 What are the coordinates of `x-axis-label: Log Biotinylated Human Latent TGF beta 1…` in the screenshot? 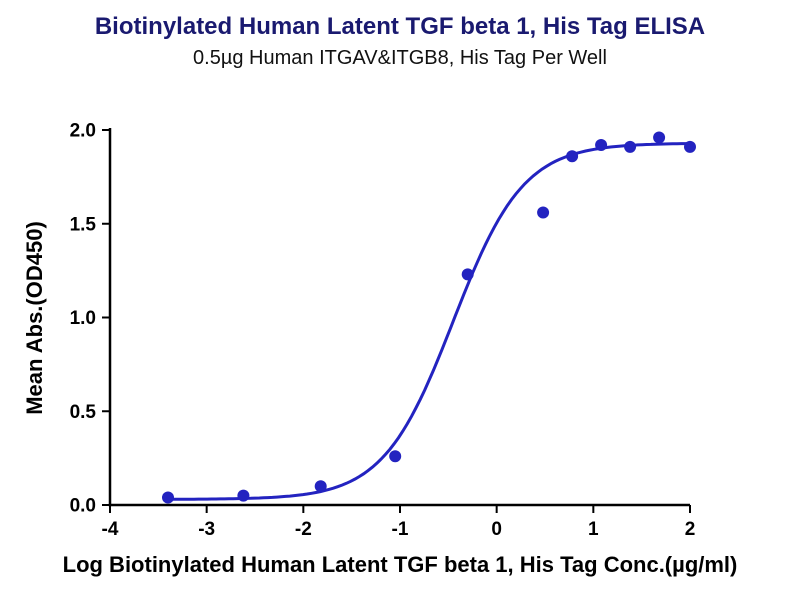 It's located at (400, 564).